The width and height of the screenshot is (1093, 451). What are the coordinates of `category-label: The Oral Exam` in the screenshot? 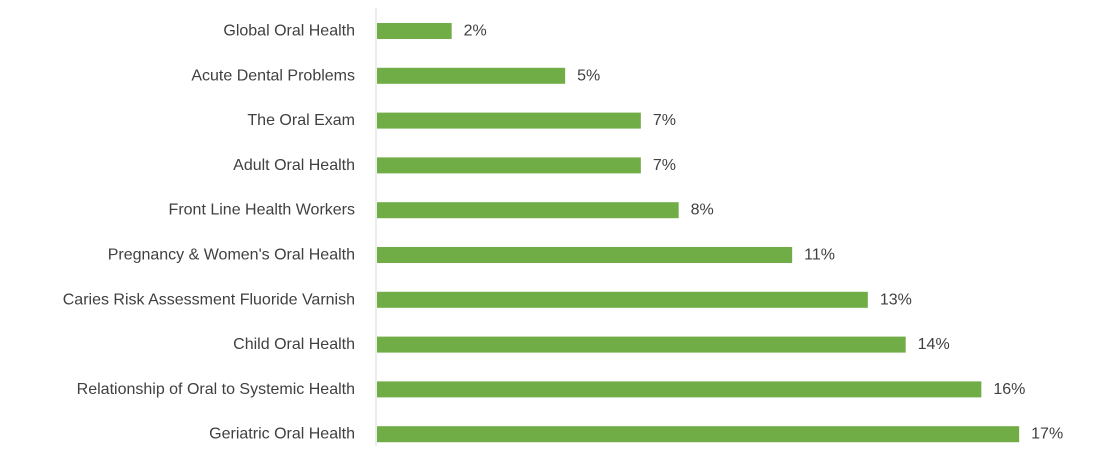 It's located at (301, 120).